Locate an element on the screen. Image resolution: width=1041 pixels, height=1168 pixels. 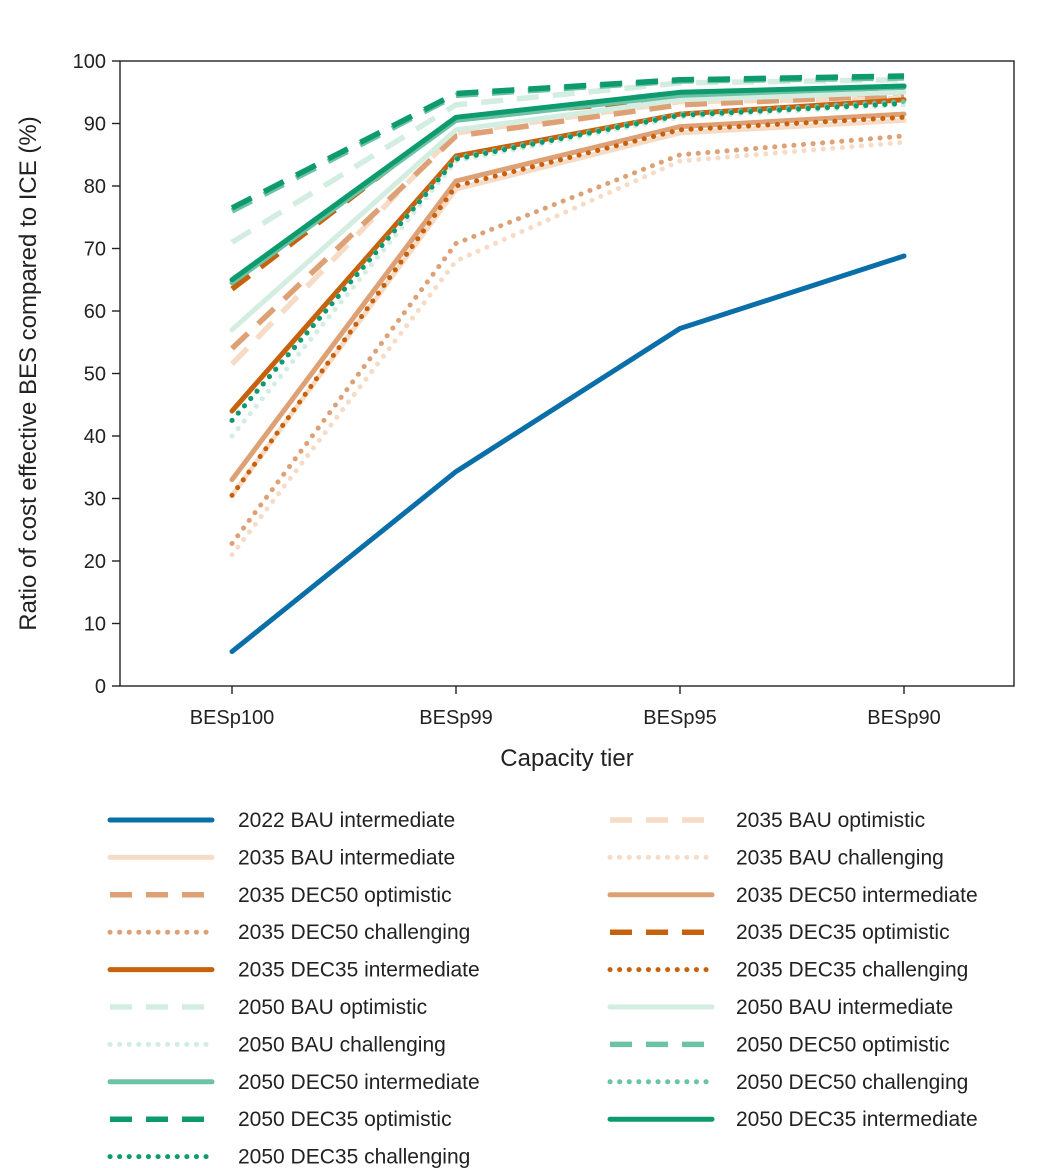
x-tick-label: BESp100 is located at coordinates (232, 718).